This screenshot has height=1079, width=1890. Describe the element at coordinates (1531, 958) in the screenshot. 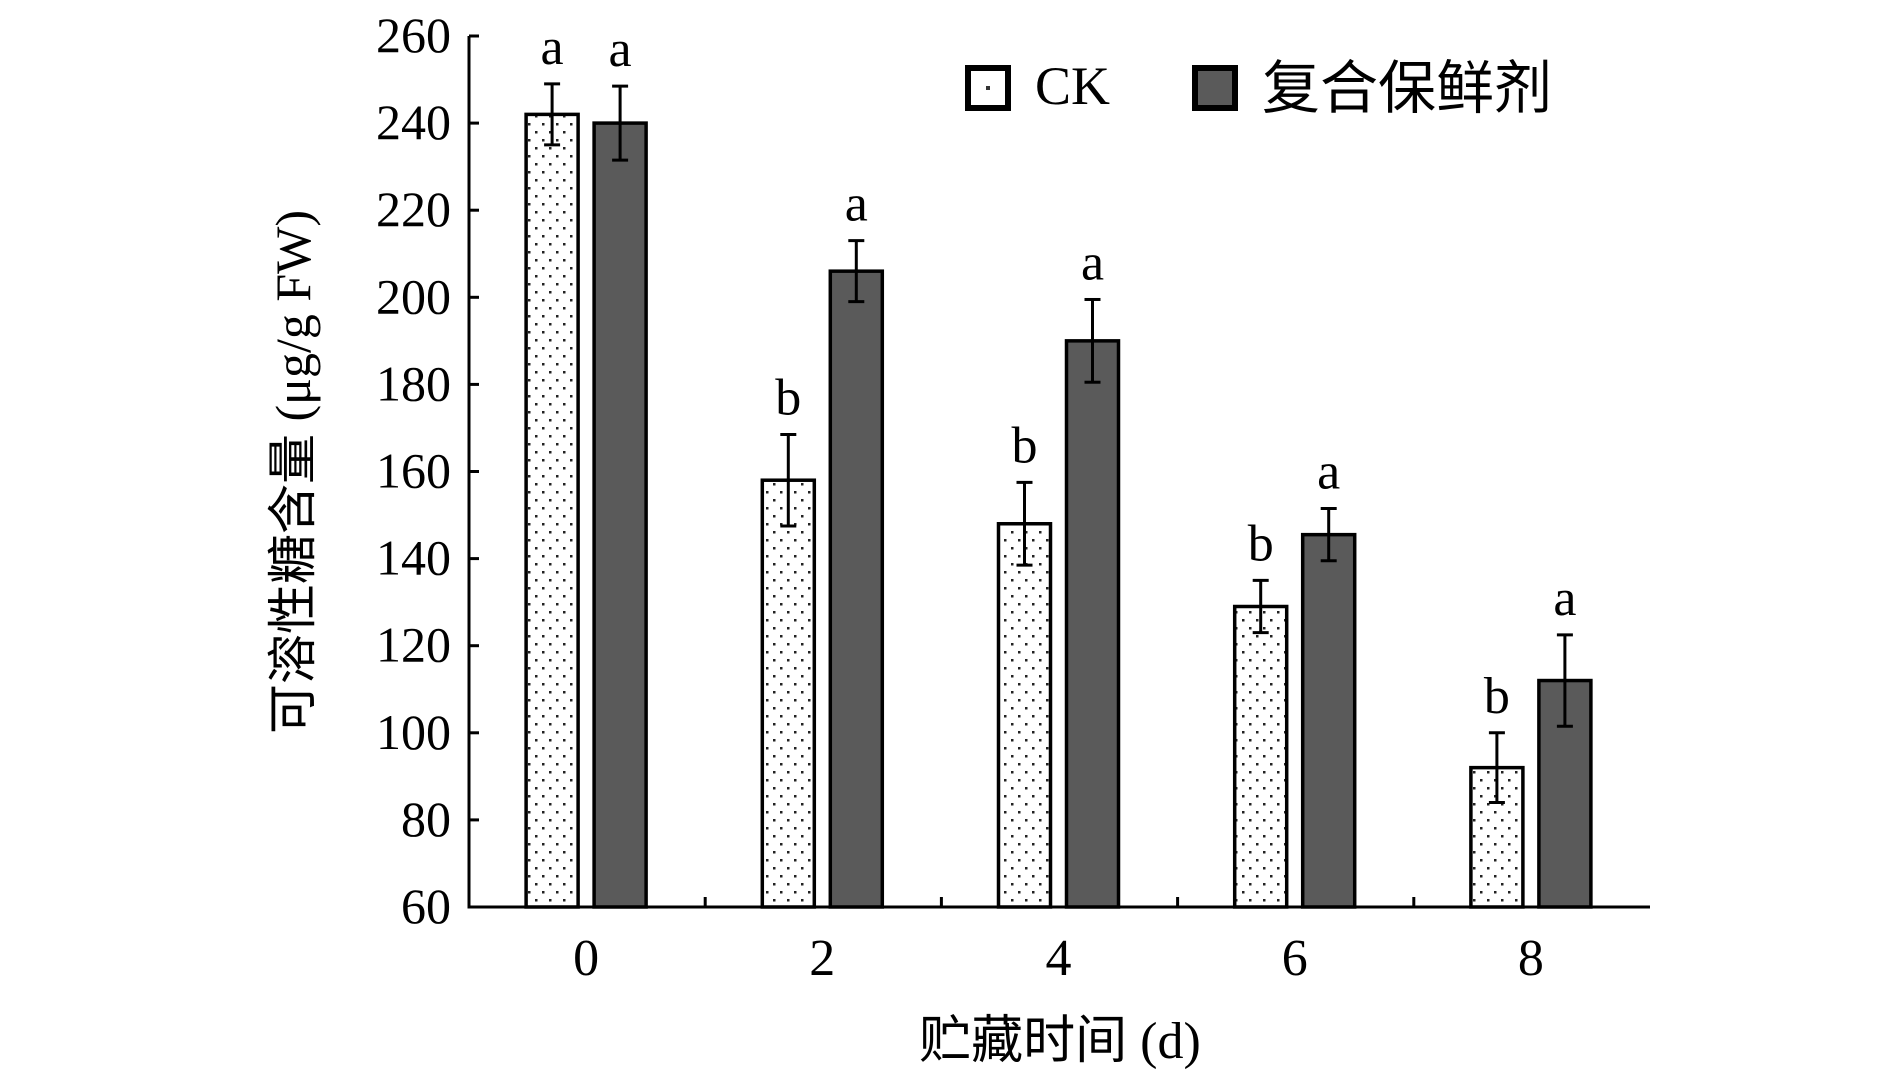

I see `x-tick-label: 8` at that location.